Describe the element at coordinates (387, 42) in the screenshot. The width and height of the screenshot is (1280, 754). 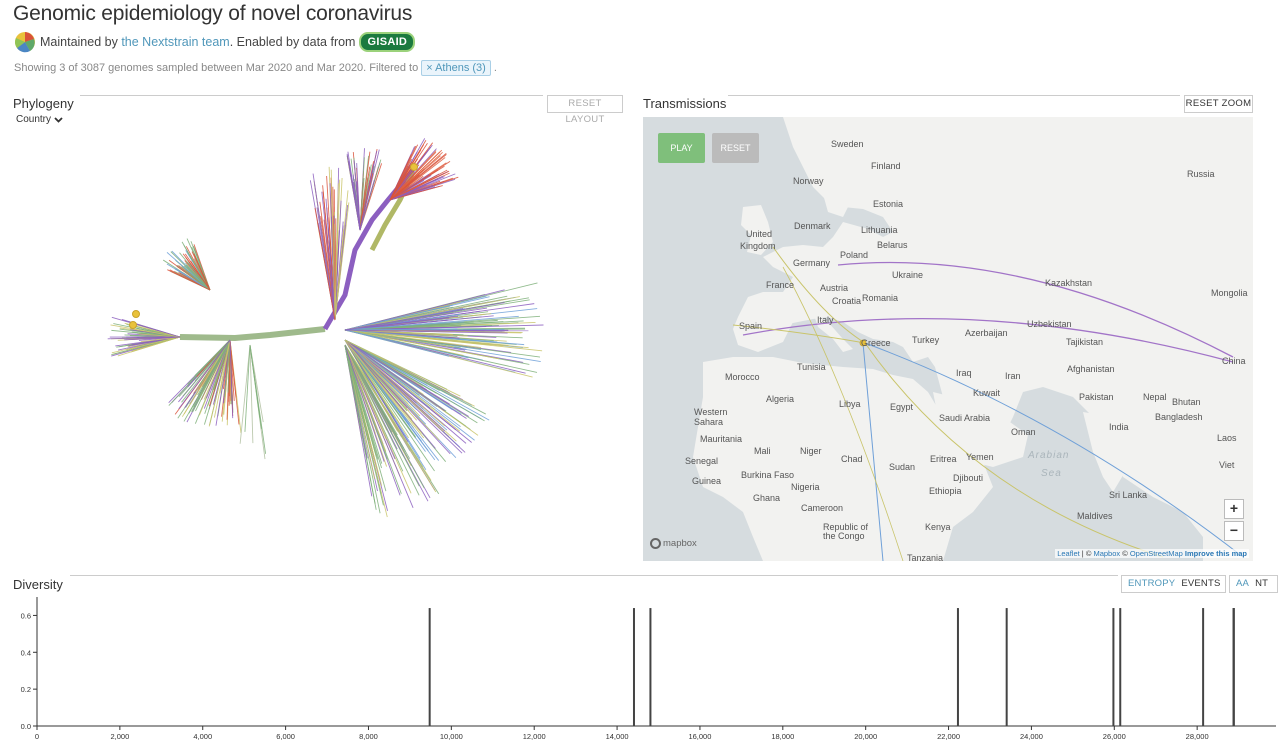
I see `gisaid-logo: GISAID` at that location.